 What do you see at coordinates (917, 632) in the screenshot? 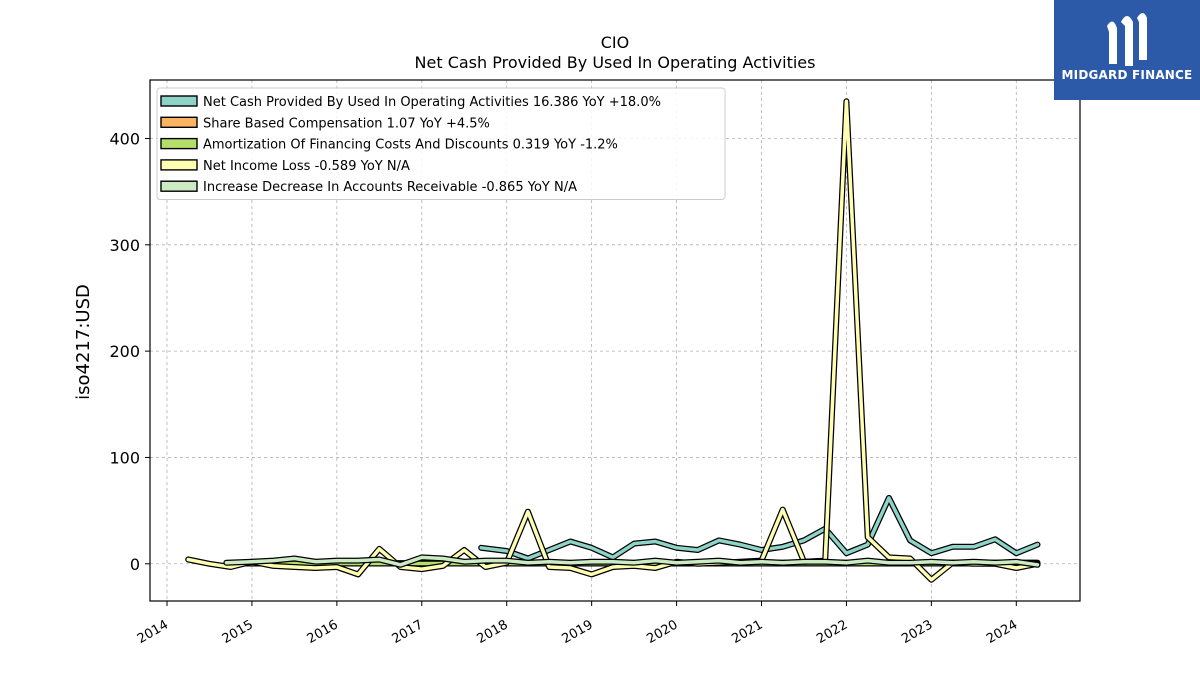
I see `x-tick-label: 2023` at bounding box center [917, 632].